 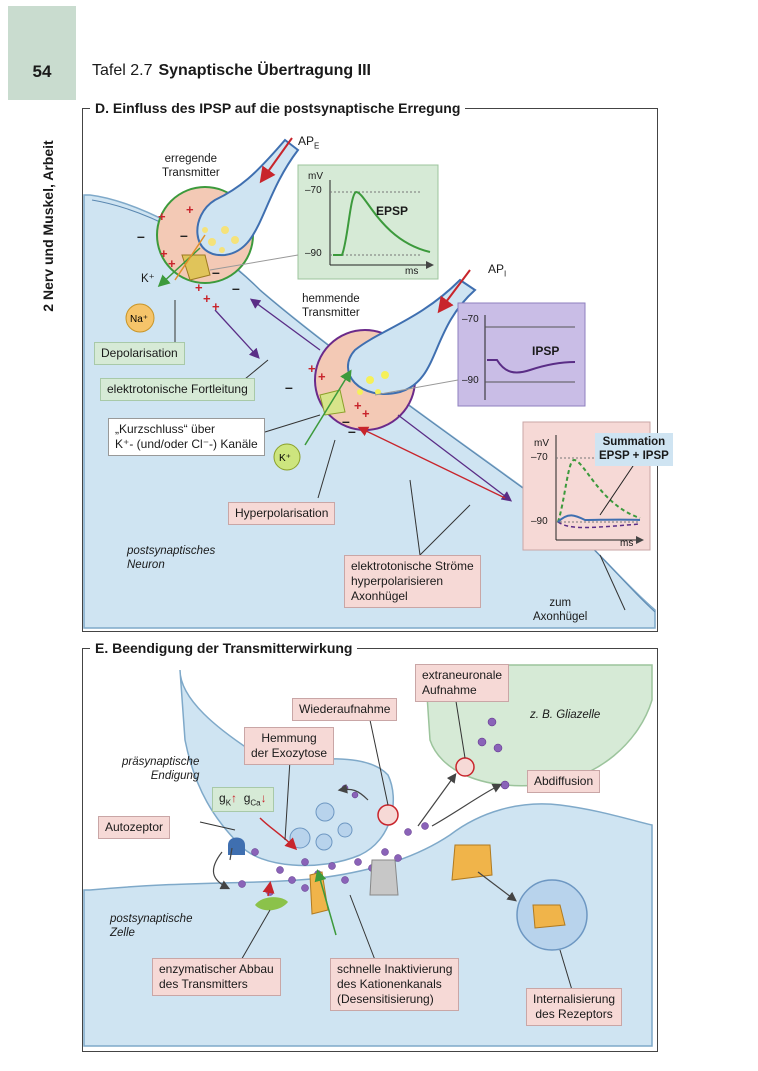 I want to click on gk-up-arrow: ↑, so click(x=234, y=798).